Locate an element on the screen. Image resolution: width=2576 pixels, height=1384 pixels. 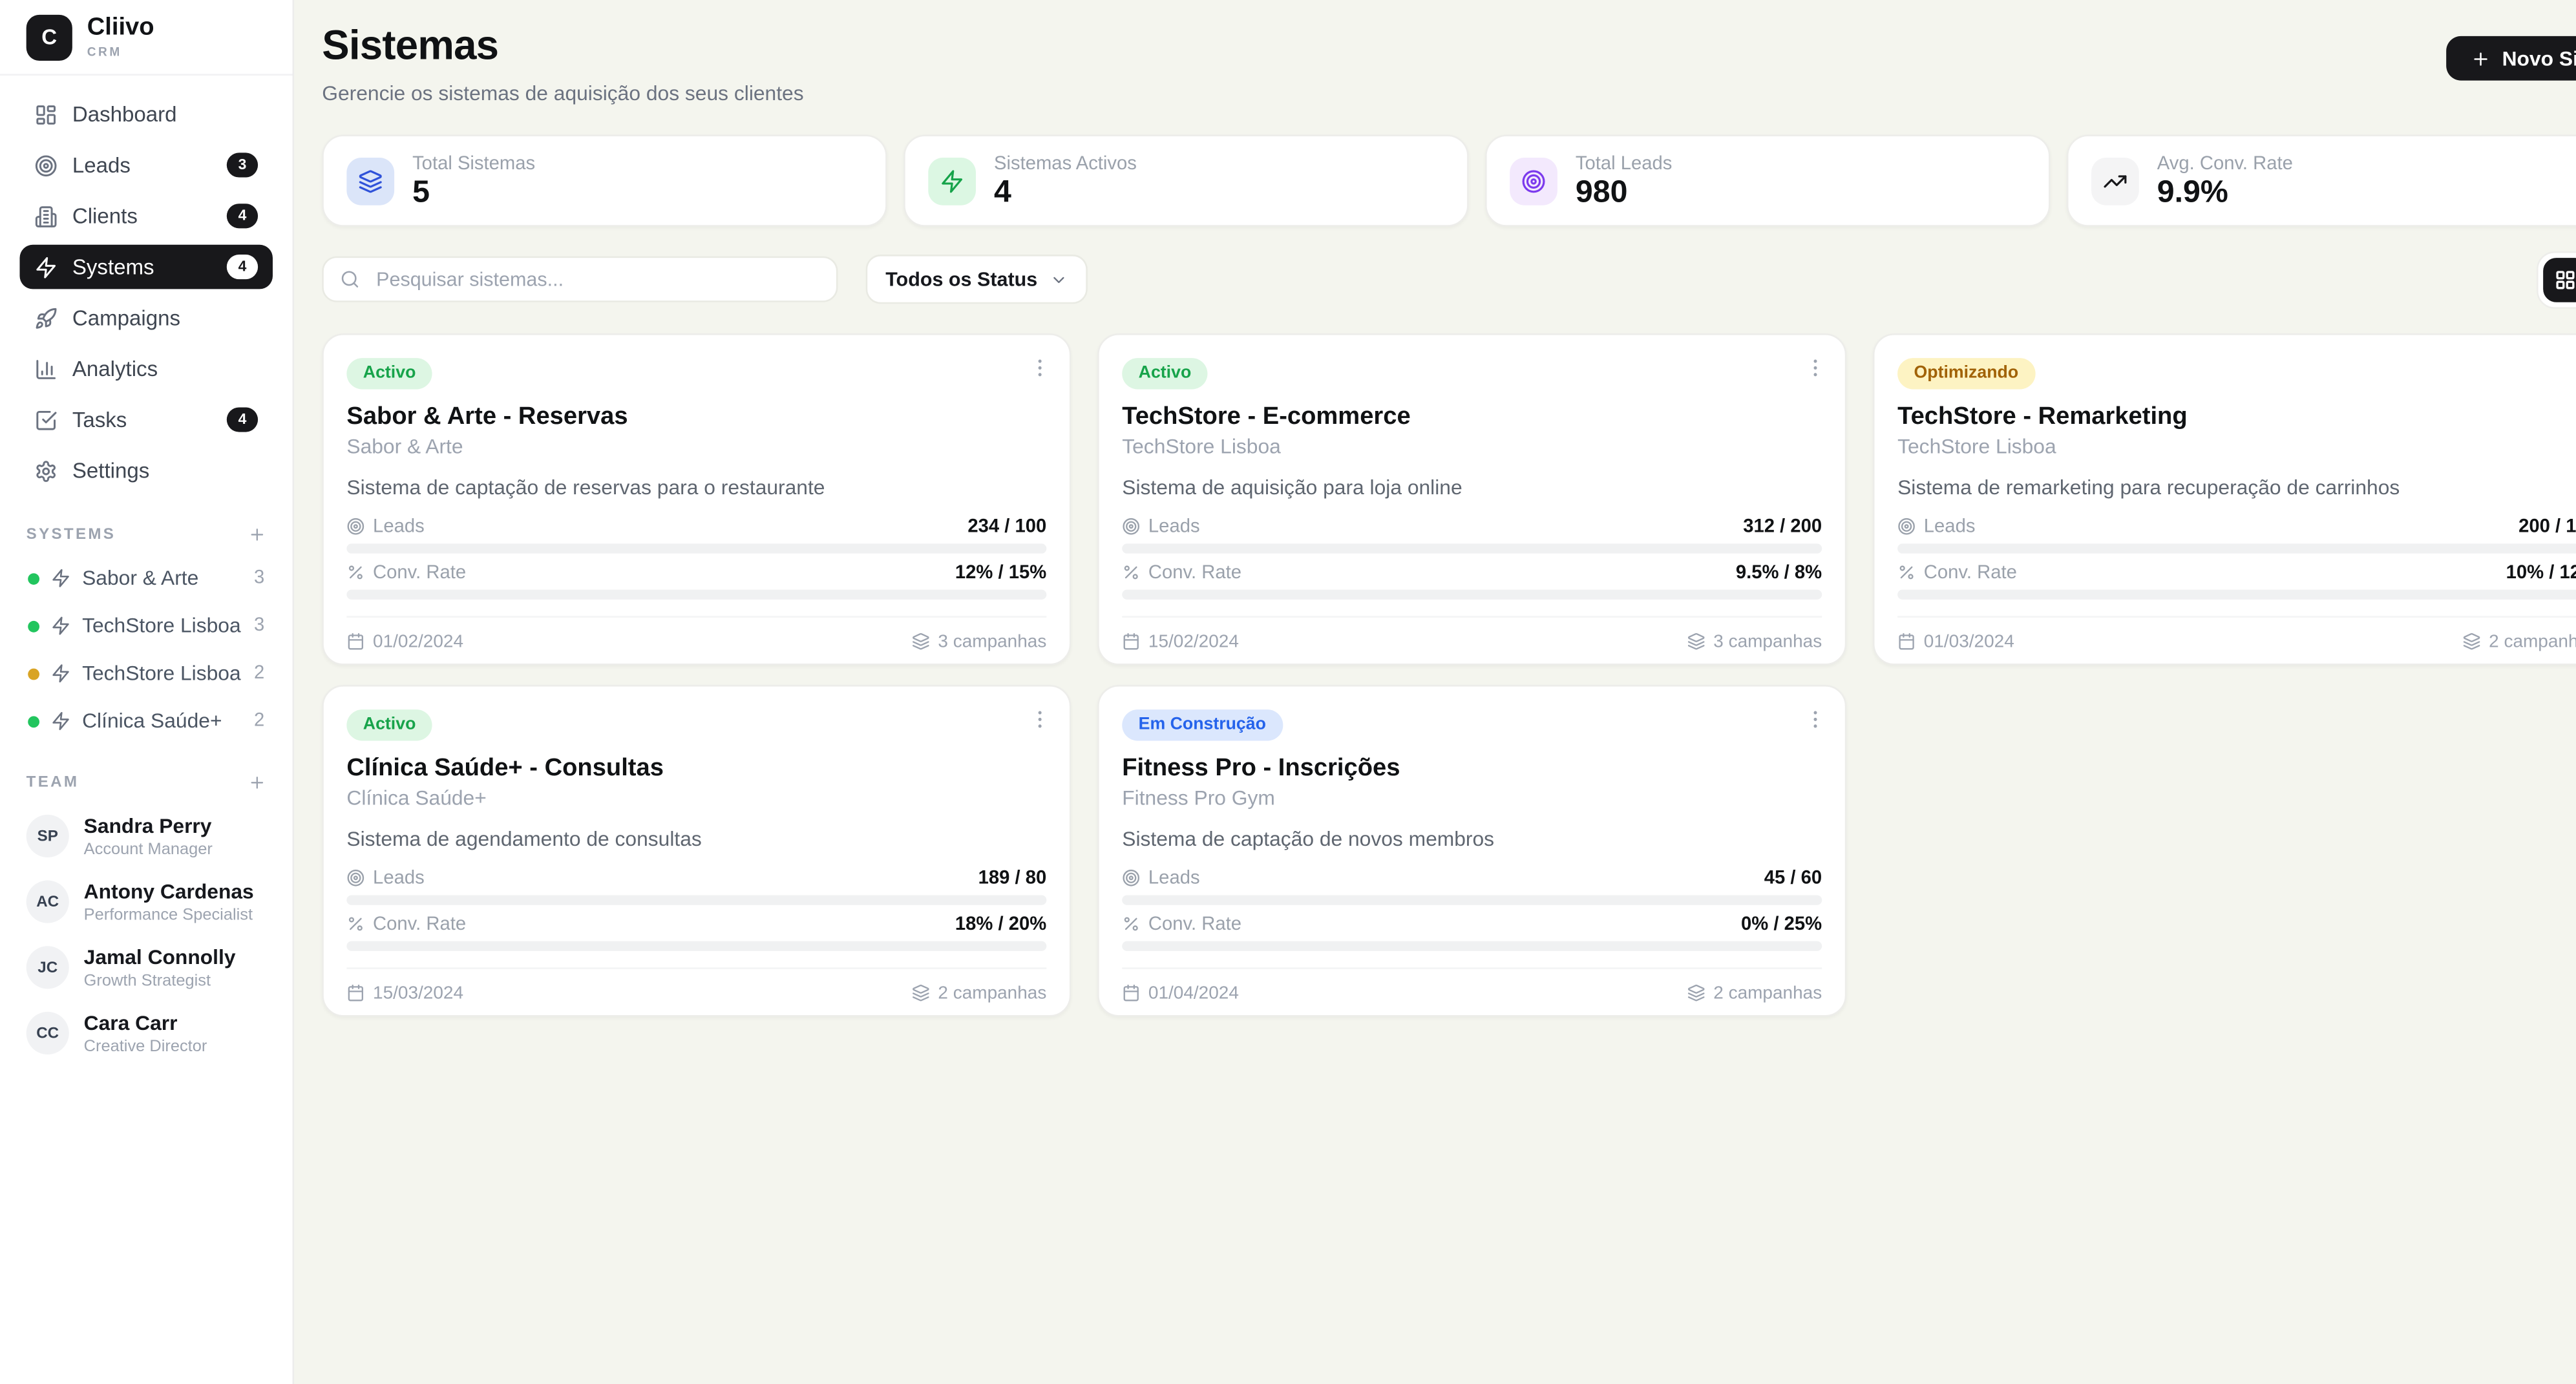
sidebar-item-analytics: Analytics is located at coordinates (146, 369).